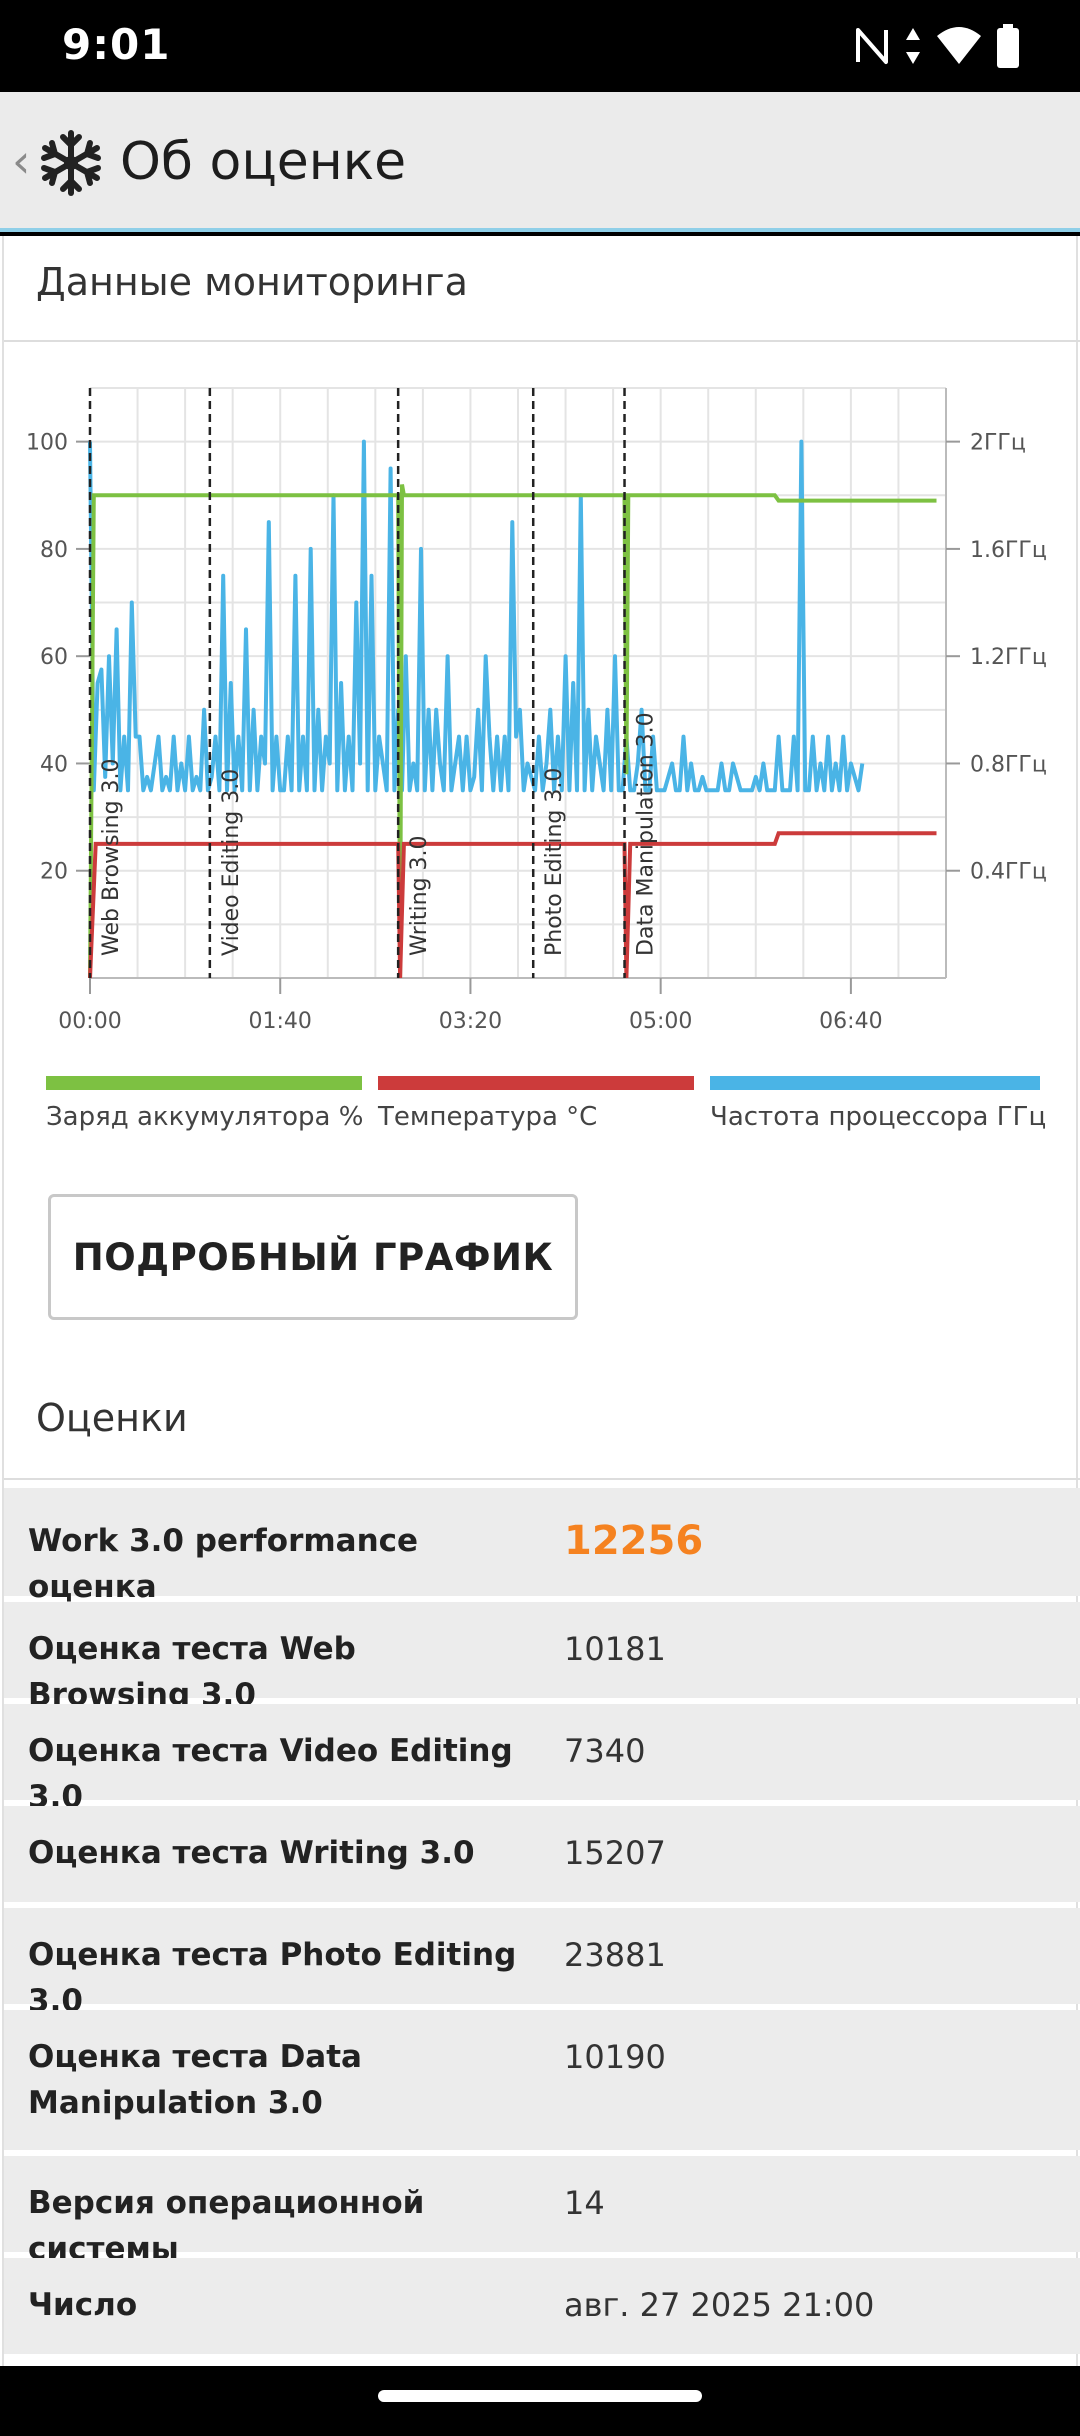  Describe the element at coordinates (112, 1418) in the screenshot. I see `scores-title: Оценки` at that location.